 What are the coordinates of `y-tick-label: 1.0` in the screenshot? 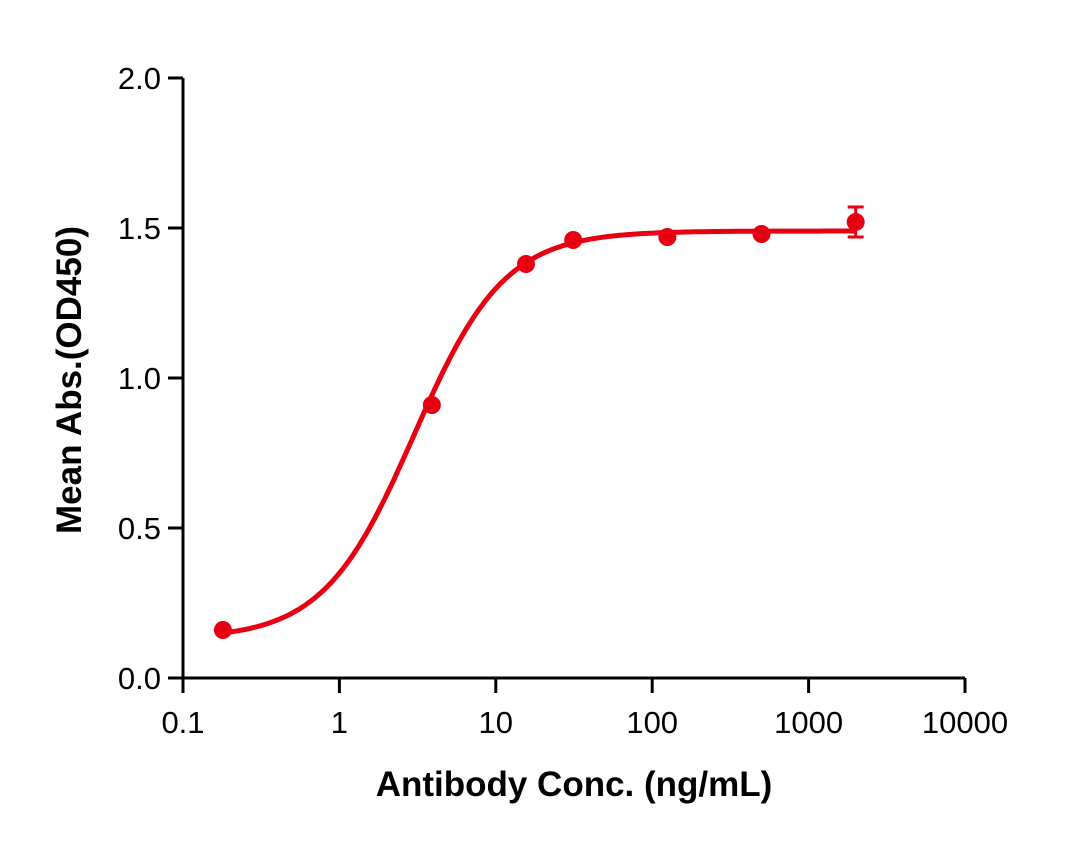 It's located at (139, 378).